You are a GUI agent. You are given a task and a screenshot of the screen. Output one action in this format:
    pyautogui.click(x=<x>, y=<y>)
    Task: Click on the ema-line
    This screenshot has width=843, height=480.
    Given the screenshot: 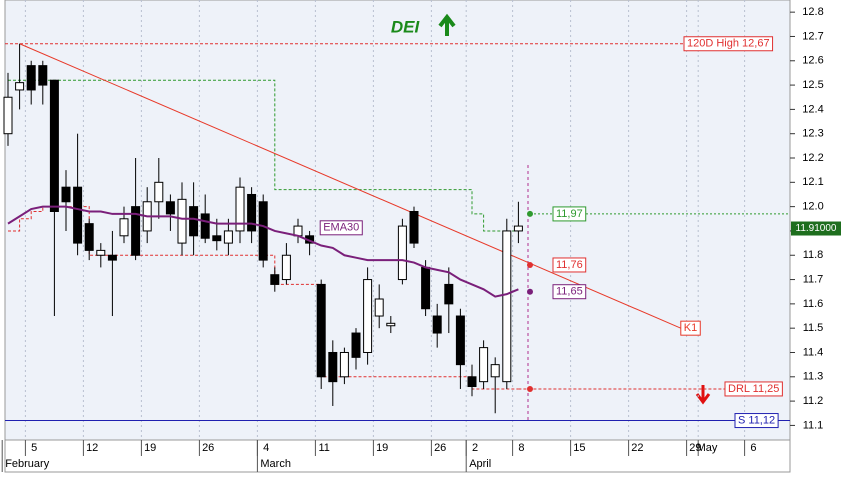 What is the action you would take?
    pyautogui.click(x=263, y=251)
    